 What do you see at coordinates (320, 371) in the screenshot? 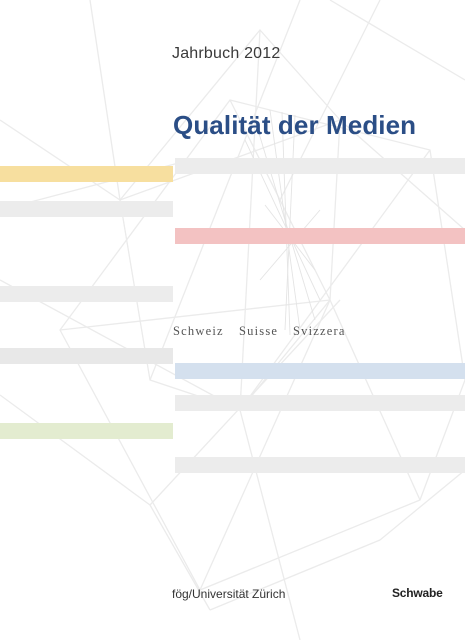
I see `stripe-blue` at bounding box center [320, 371].